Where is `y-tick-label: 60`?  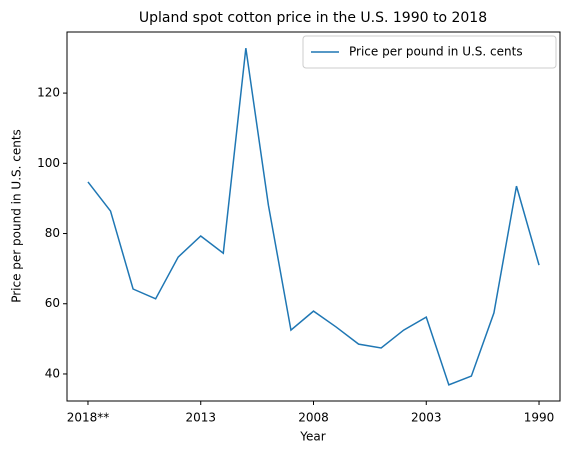 y-tick-label: 60 is located at coordinates (52, 303).